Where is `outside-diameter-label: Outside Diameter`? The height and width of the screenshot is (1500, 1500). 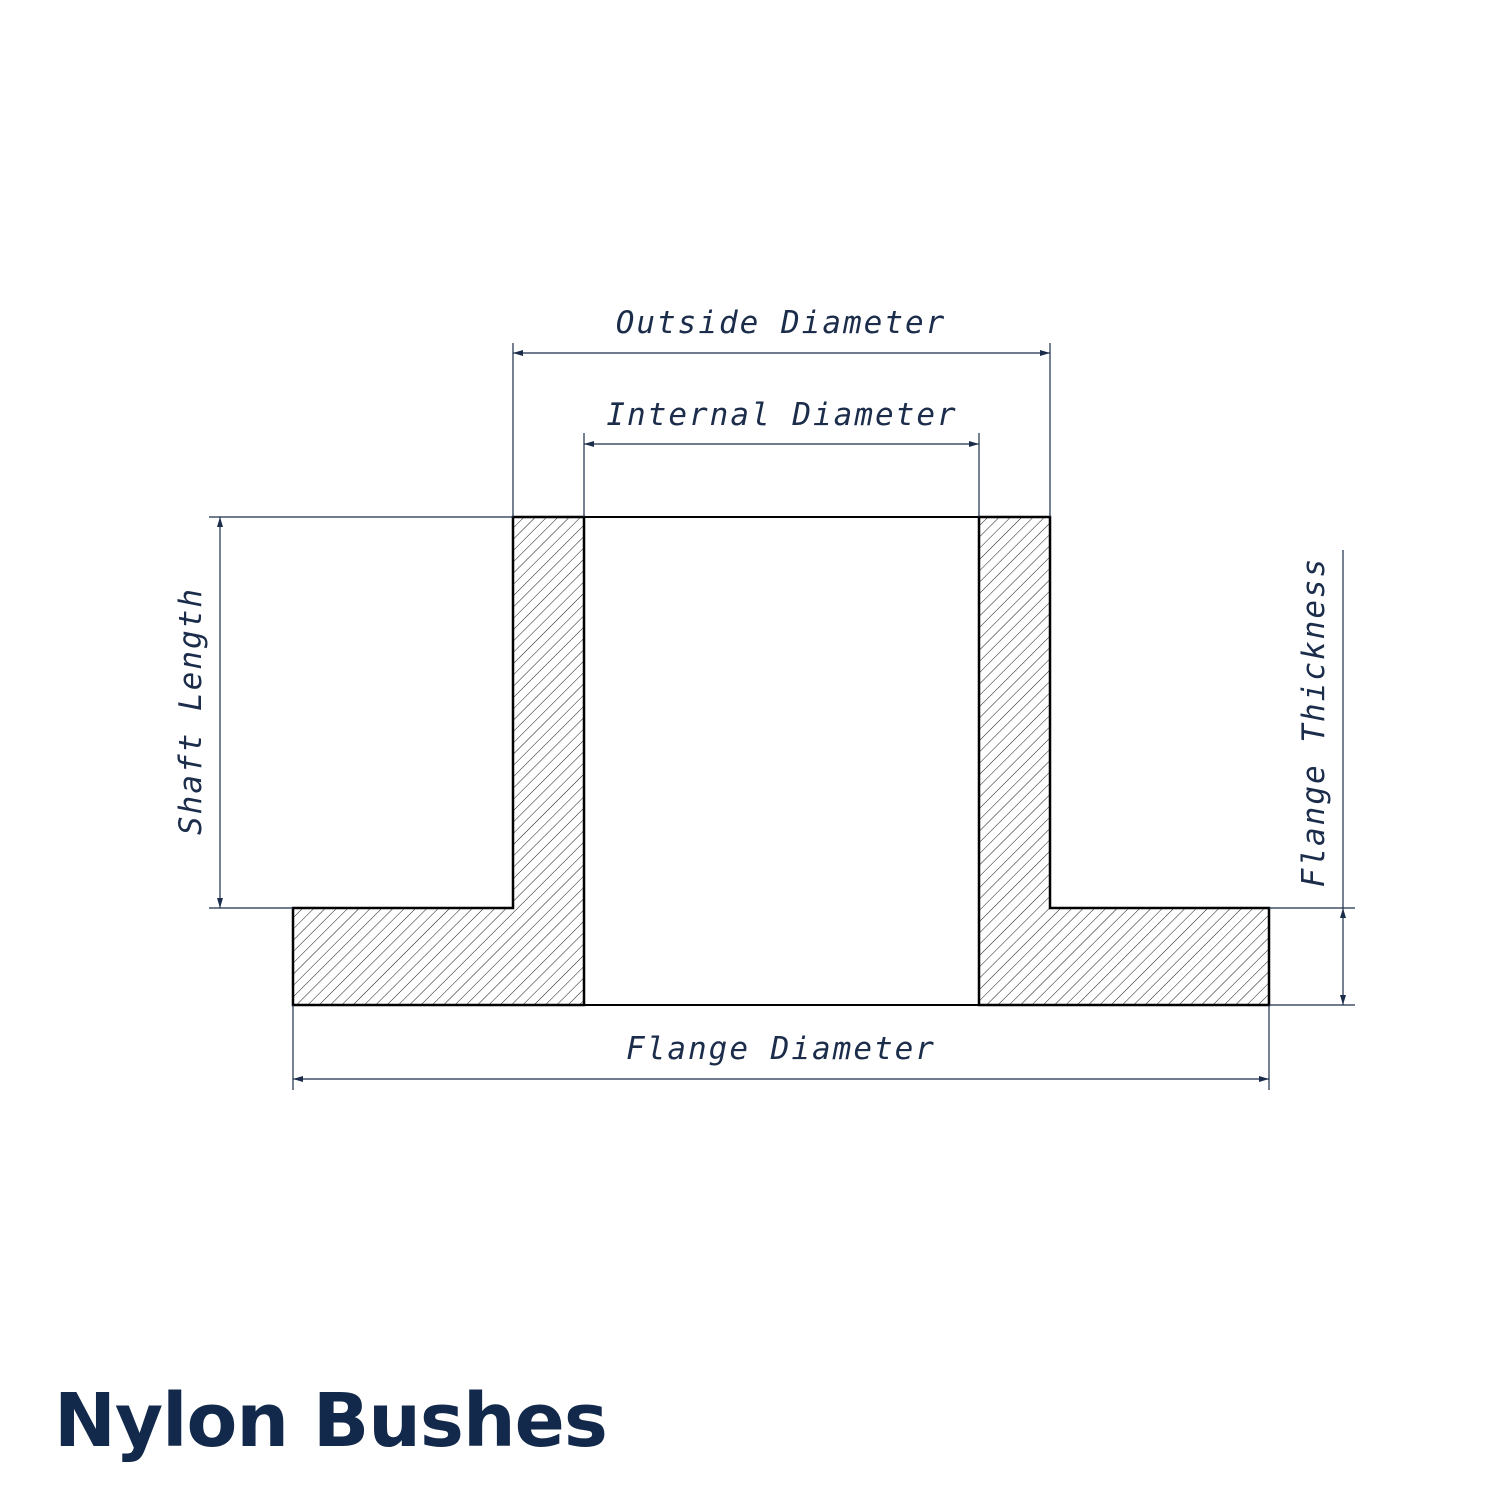 outside-diameter-label: Outside Diameter is located at coordinates (781, 323).